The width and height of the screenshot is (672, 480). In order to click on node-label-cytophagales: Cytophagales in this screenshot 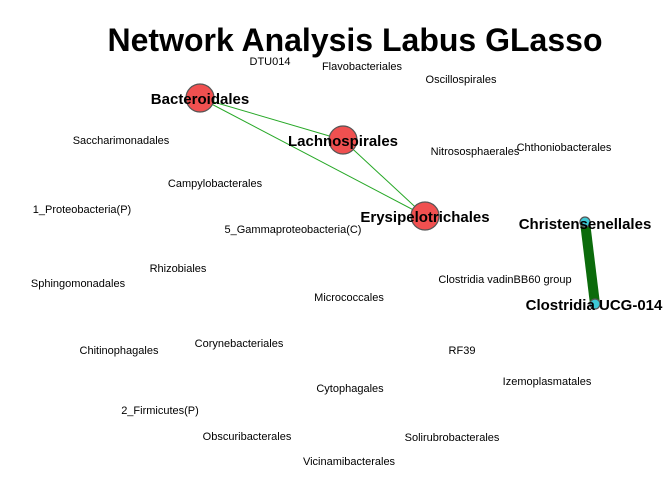, I will do `click(350, 389)`.